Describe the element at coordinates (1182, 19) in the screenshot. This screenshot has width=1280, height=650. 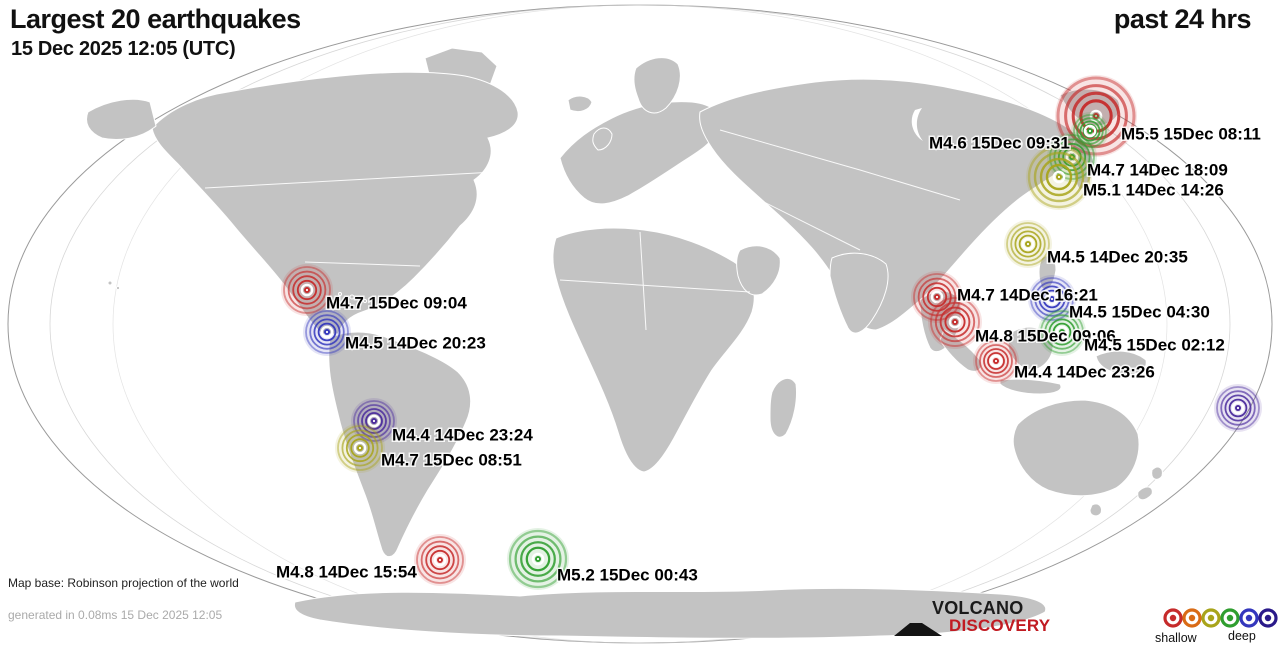
I see `page-period: past 24 hrs` at that location.